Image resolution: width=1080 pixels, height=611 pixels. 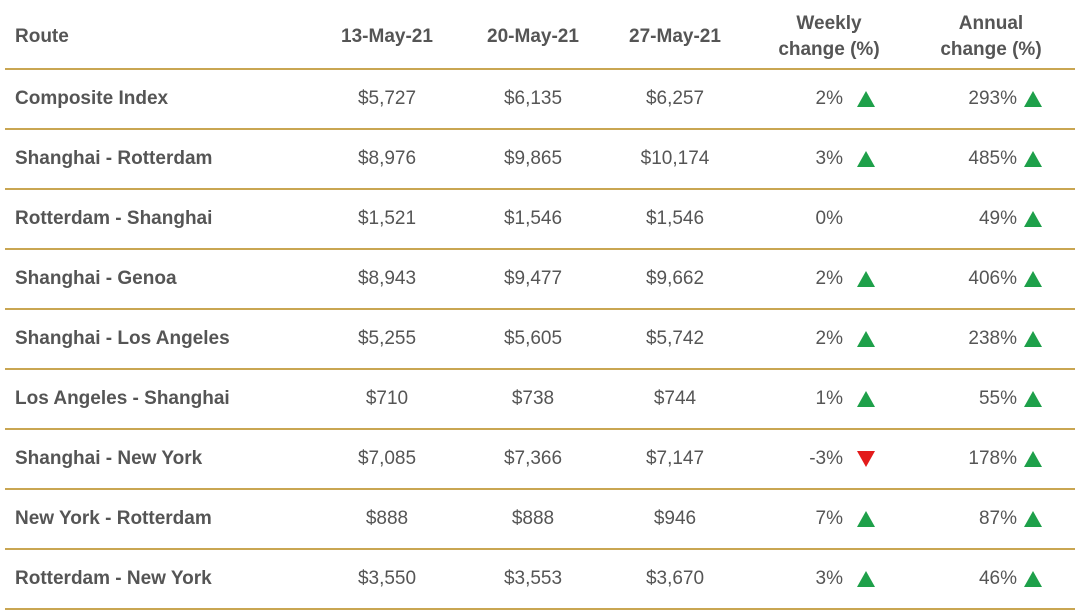 What do you see at coordinates (96, 278) in the screenshot?
I see `route-name: Shanghai - Genoa` at bounding box center [96, 278].